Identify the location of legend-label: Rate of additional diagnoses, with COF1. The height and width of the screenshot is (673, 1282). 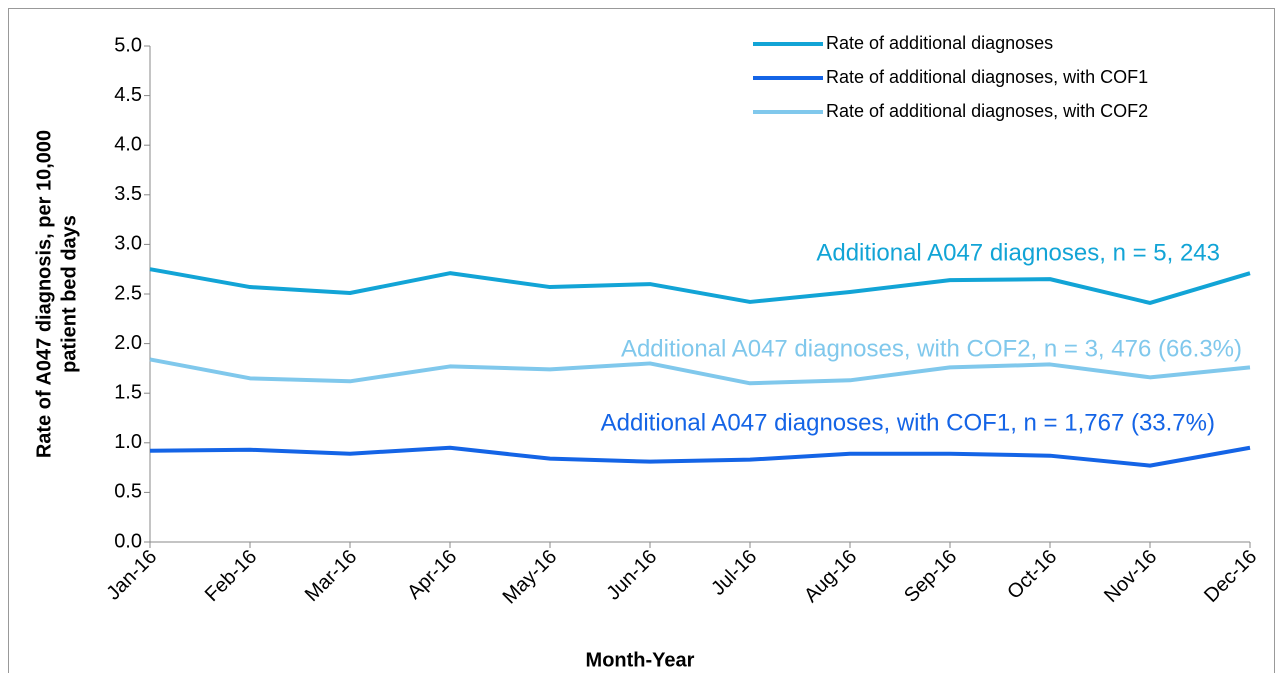
(987, 77).